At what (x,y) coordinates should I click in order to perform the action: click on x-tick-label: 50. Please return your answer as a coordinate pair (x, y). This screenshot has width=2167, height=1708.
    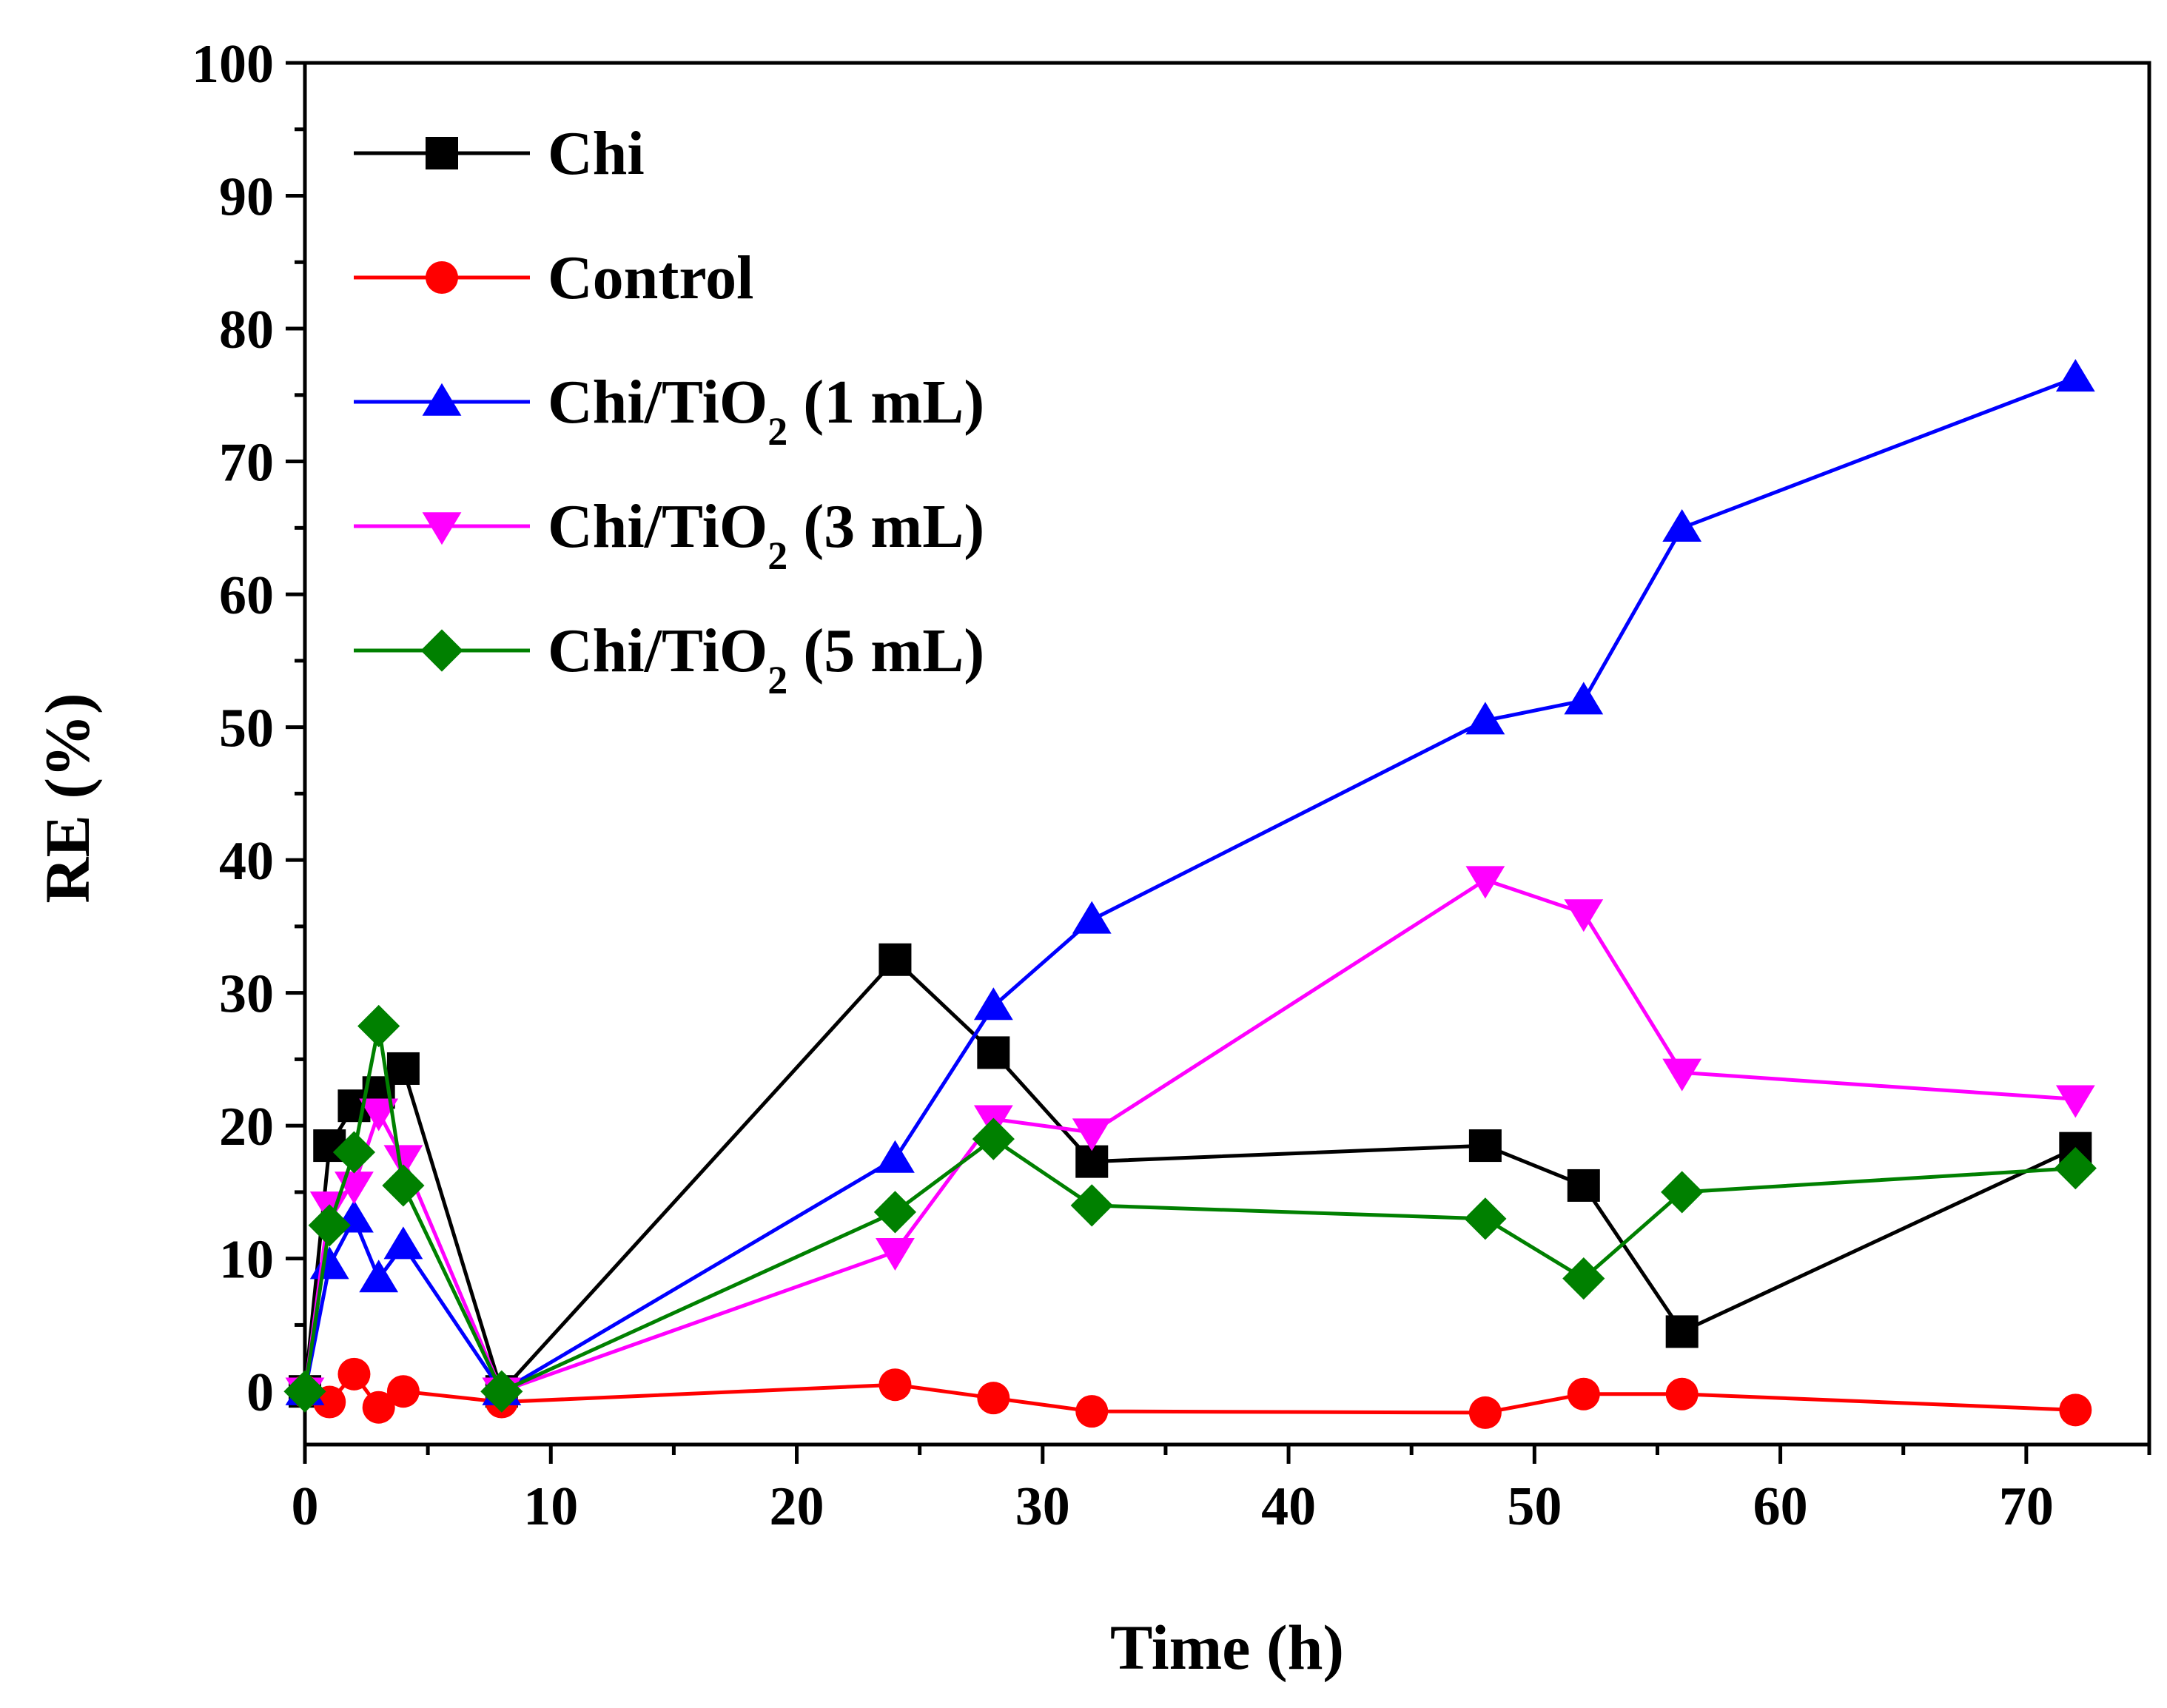
    Looking at the image, I should click on (1535, 1506).